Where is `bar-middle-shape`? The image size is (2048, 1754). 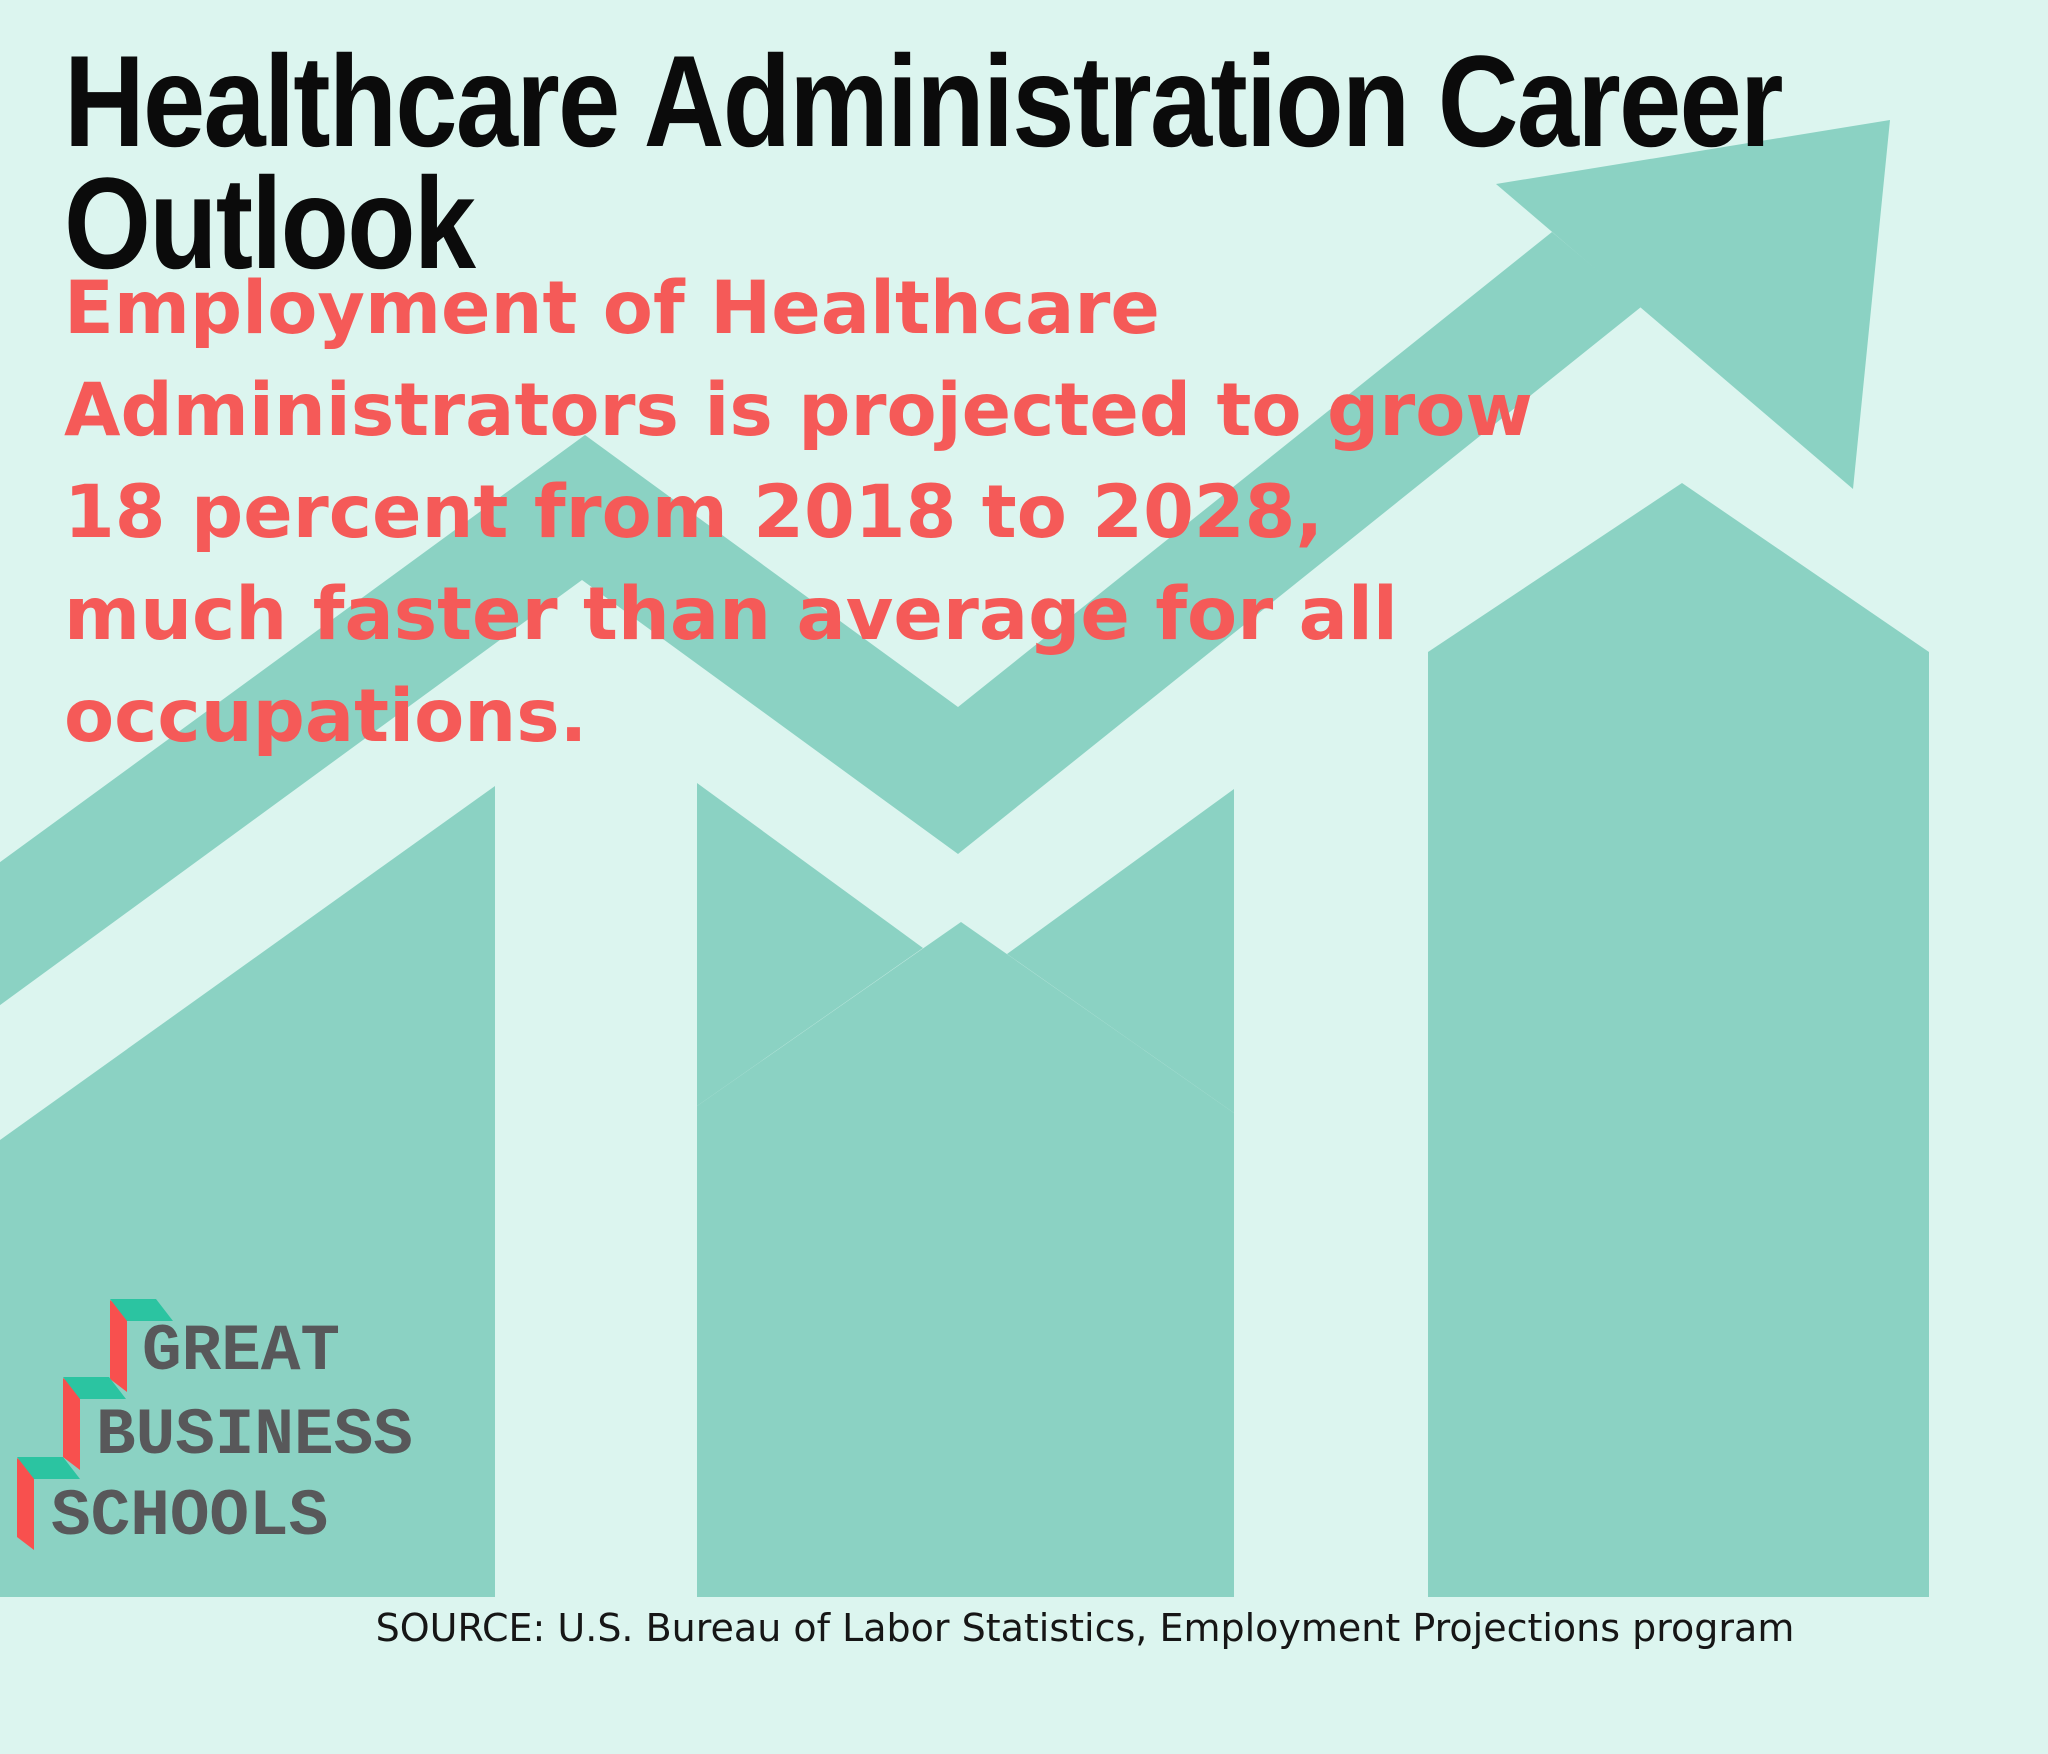
bar-middle-shape is located at coordinates (965, 1259).